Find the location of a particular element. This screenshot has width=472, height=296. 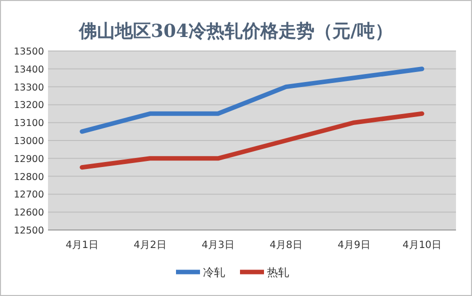

x-tick-label: 4月10日 is located at coordinates (422, 245).